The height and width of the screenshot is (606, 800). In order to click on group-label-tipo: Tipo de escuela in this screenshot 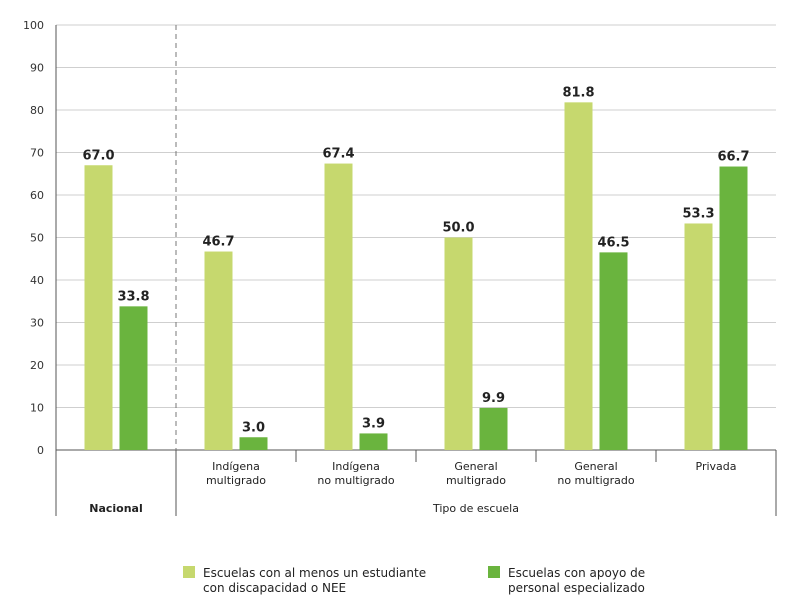, I will do `click(475, 508)`.